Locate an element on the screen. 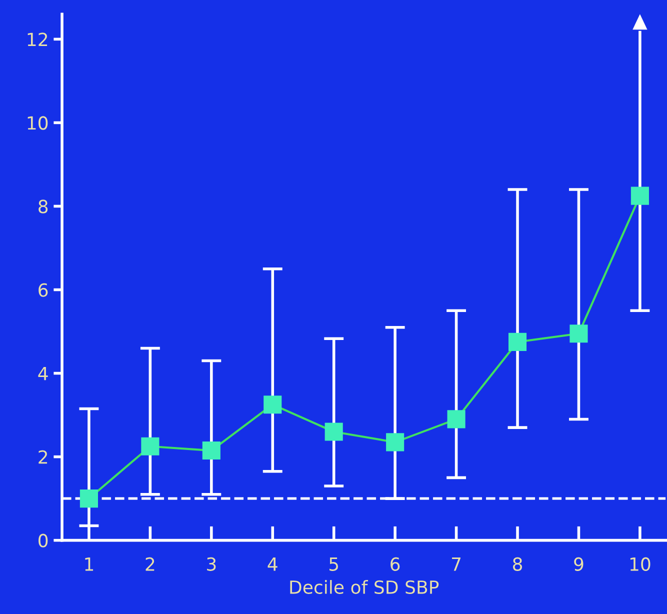 Image resolution: width=667 pixels, height=614 pixels. y-tick-label: 12 is located at coordinates (38, 39).